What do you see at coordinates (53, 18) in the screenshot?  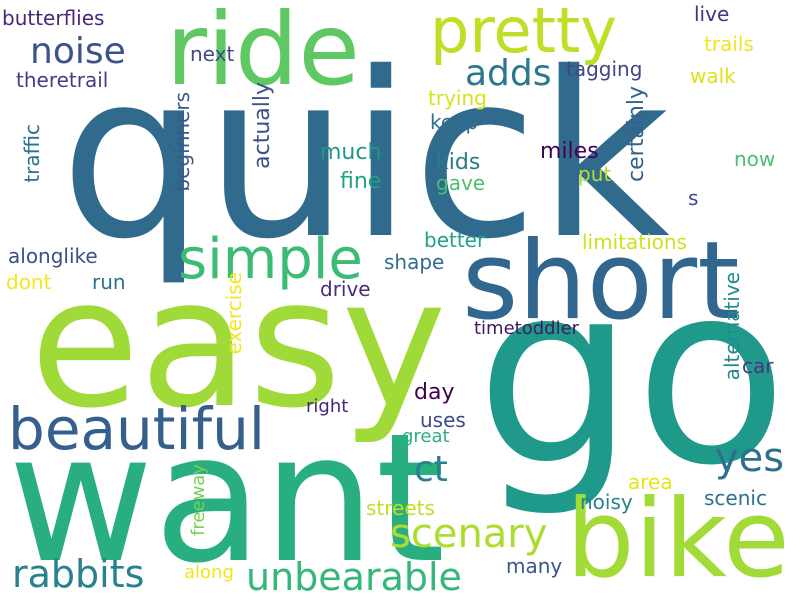 I see `word-butterflies: butterflies` at bounding box center [53, 18].